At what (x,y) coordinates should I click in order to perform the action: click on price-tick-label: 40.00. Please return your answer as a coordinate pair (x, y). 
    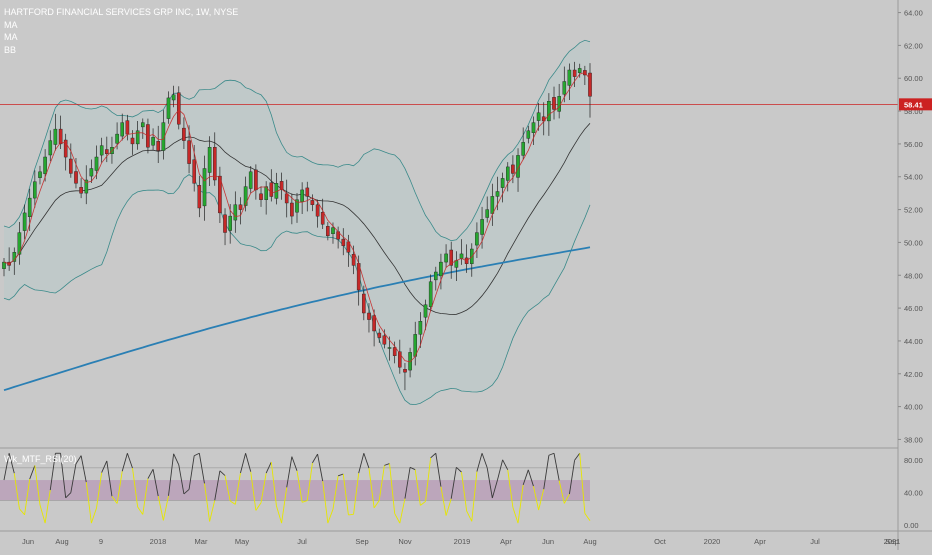
    Looking at the image, I should click on (913, 407).